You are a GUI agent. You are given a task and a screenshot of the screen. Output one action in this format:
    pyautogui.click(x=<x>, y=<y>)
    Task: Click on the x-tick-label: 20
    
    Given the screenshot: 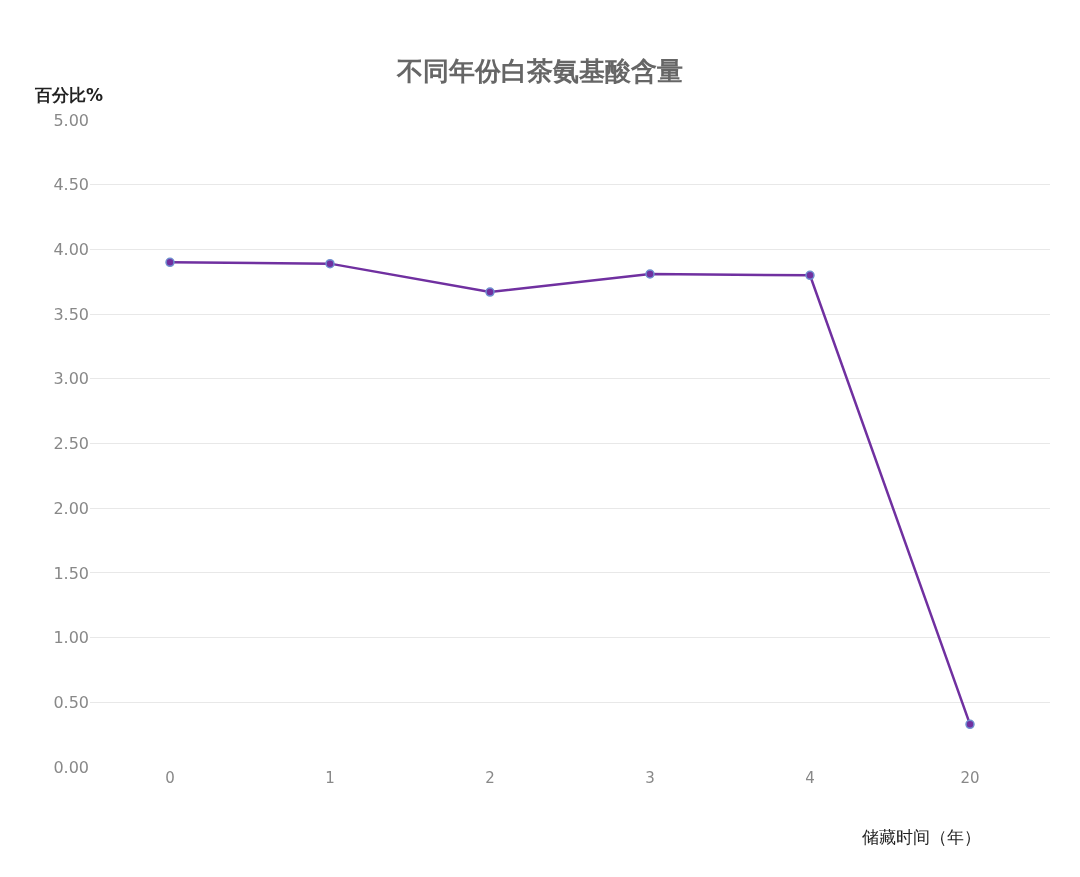 What is the action you would take?
    pyautogui.click(x=970, y=778)
    